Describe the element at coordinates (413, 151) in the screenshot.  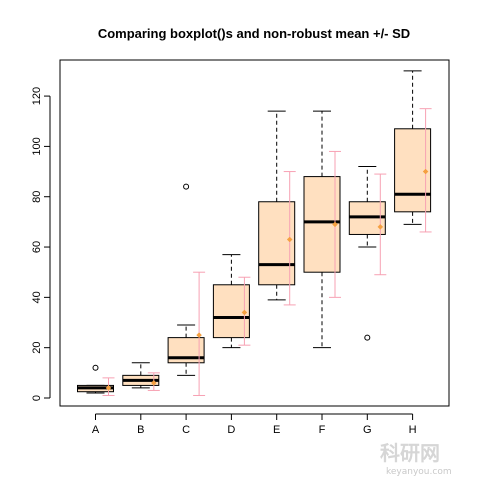
I see `box-H` at that location.